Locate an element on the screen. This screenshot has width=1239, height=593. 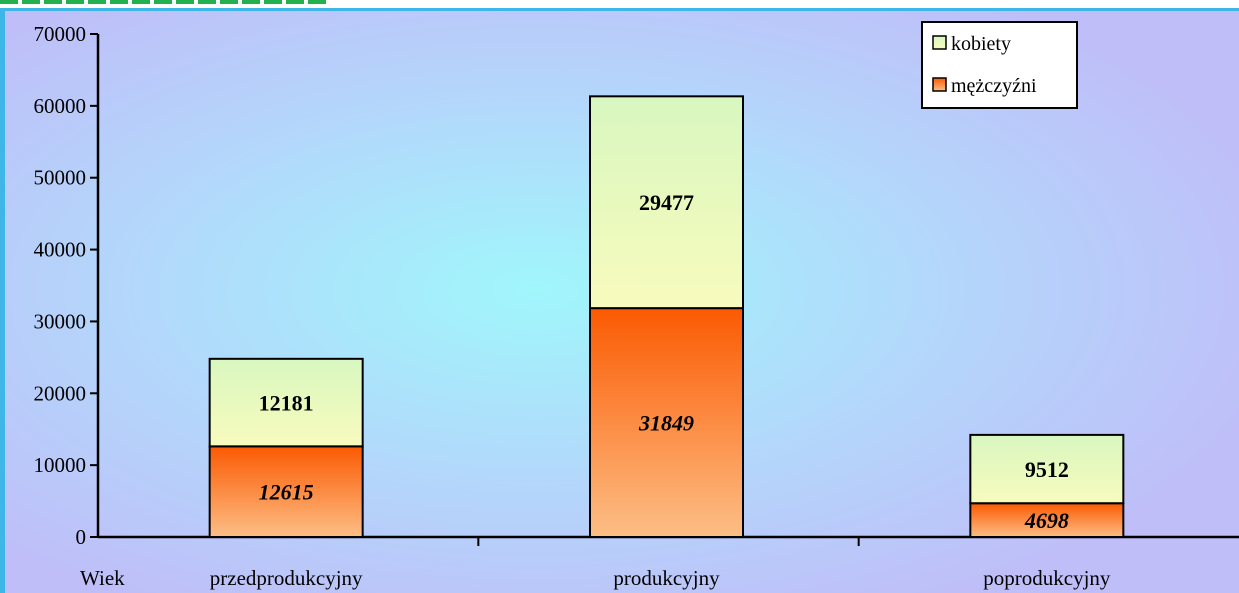
x-category-label: przedprodukcyjny is located at coordinates (286, 578).